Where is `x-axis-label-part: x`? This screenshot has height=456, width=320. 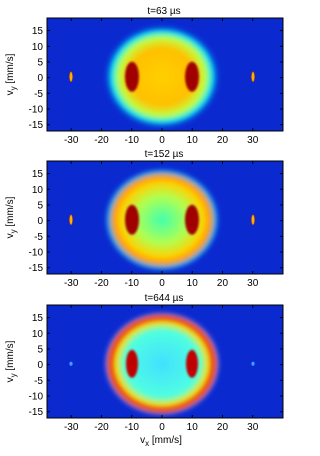 x-axis-label-part: x is located at coordinates (147, 443).